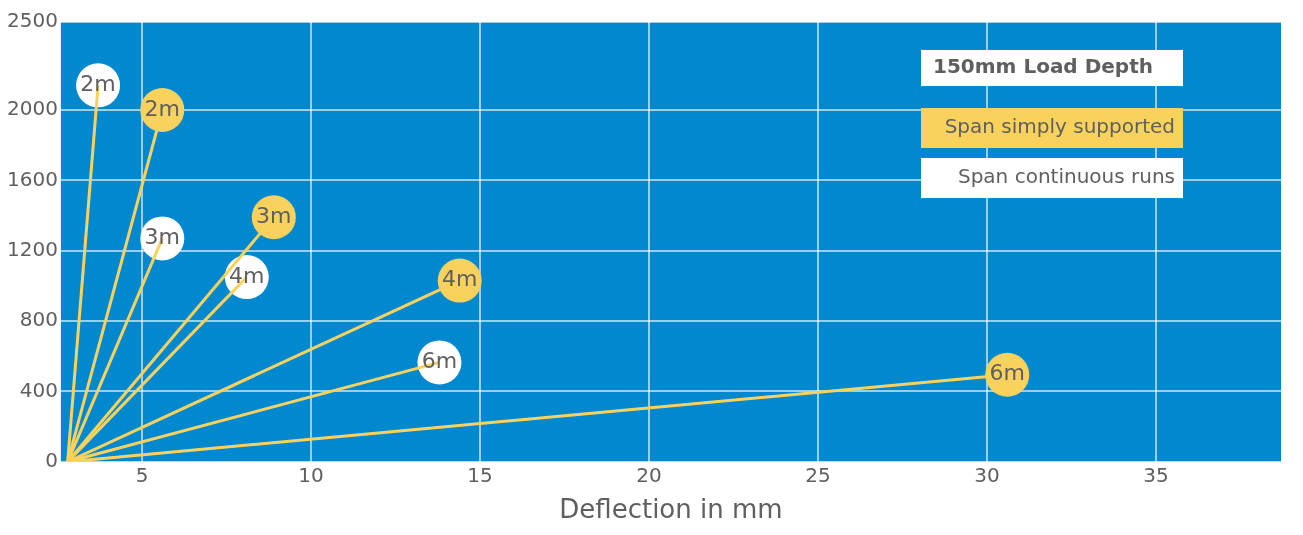  I want to click on x-tick-label: 20, so click(649, 475).